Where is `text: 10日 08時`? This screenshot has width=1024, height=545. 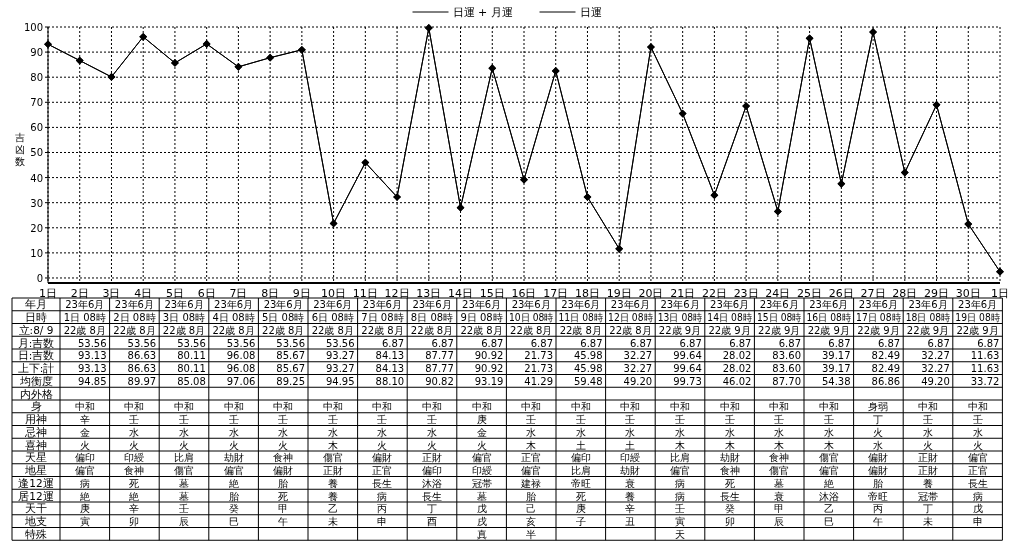
text: 10日 08時 is located at coordinates (533, 317).